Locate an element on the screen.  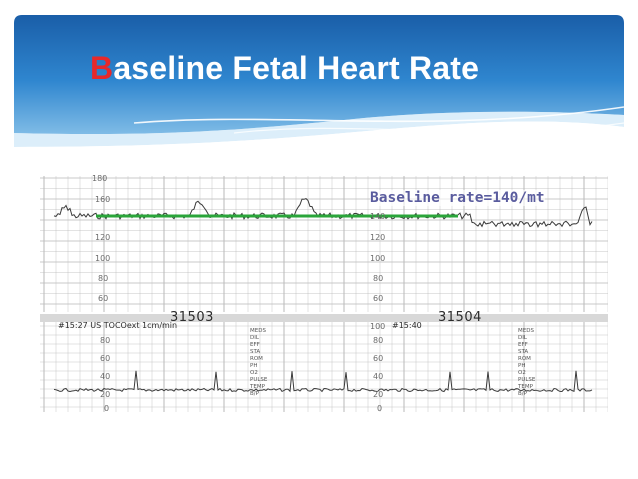
title-rest: aseline Fetal Heart Rate is located at coordinates (296, 68).